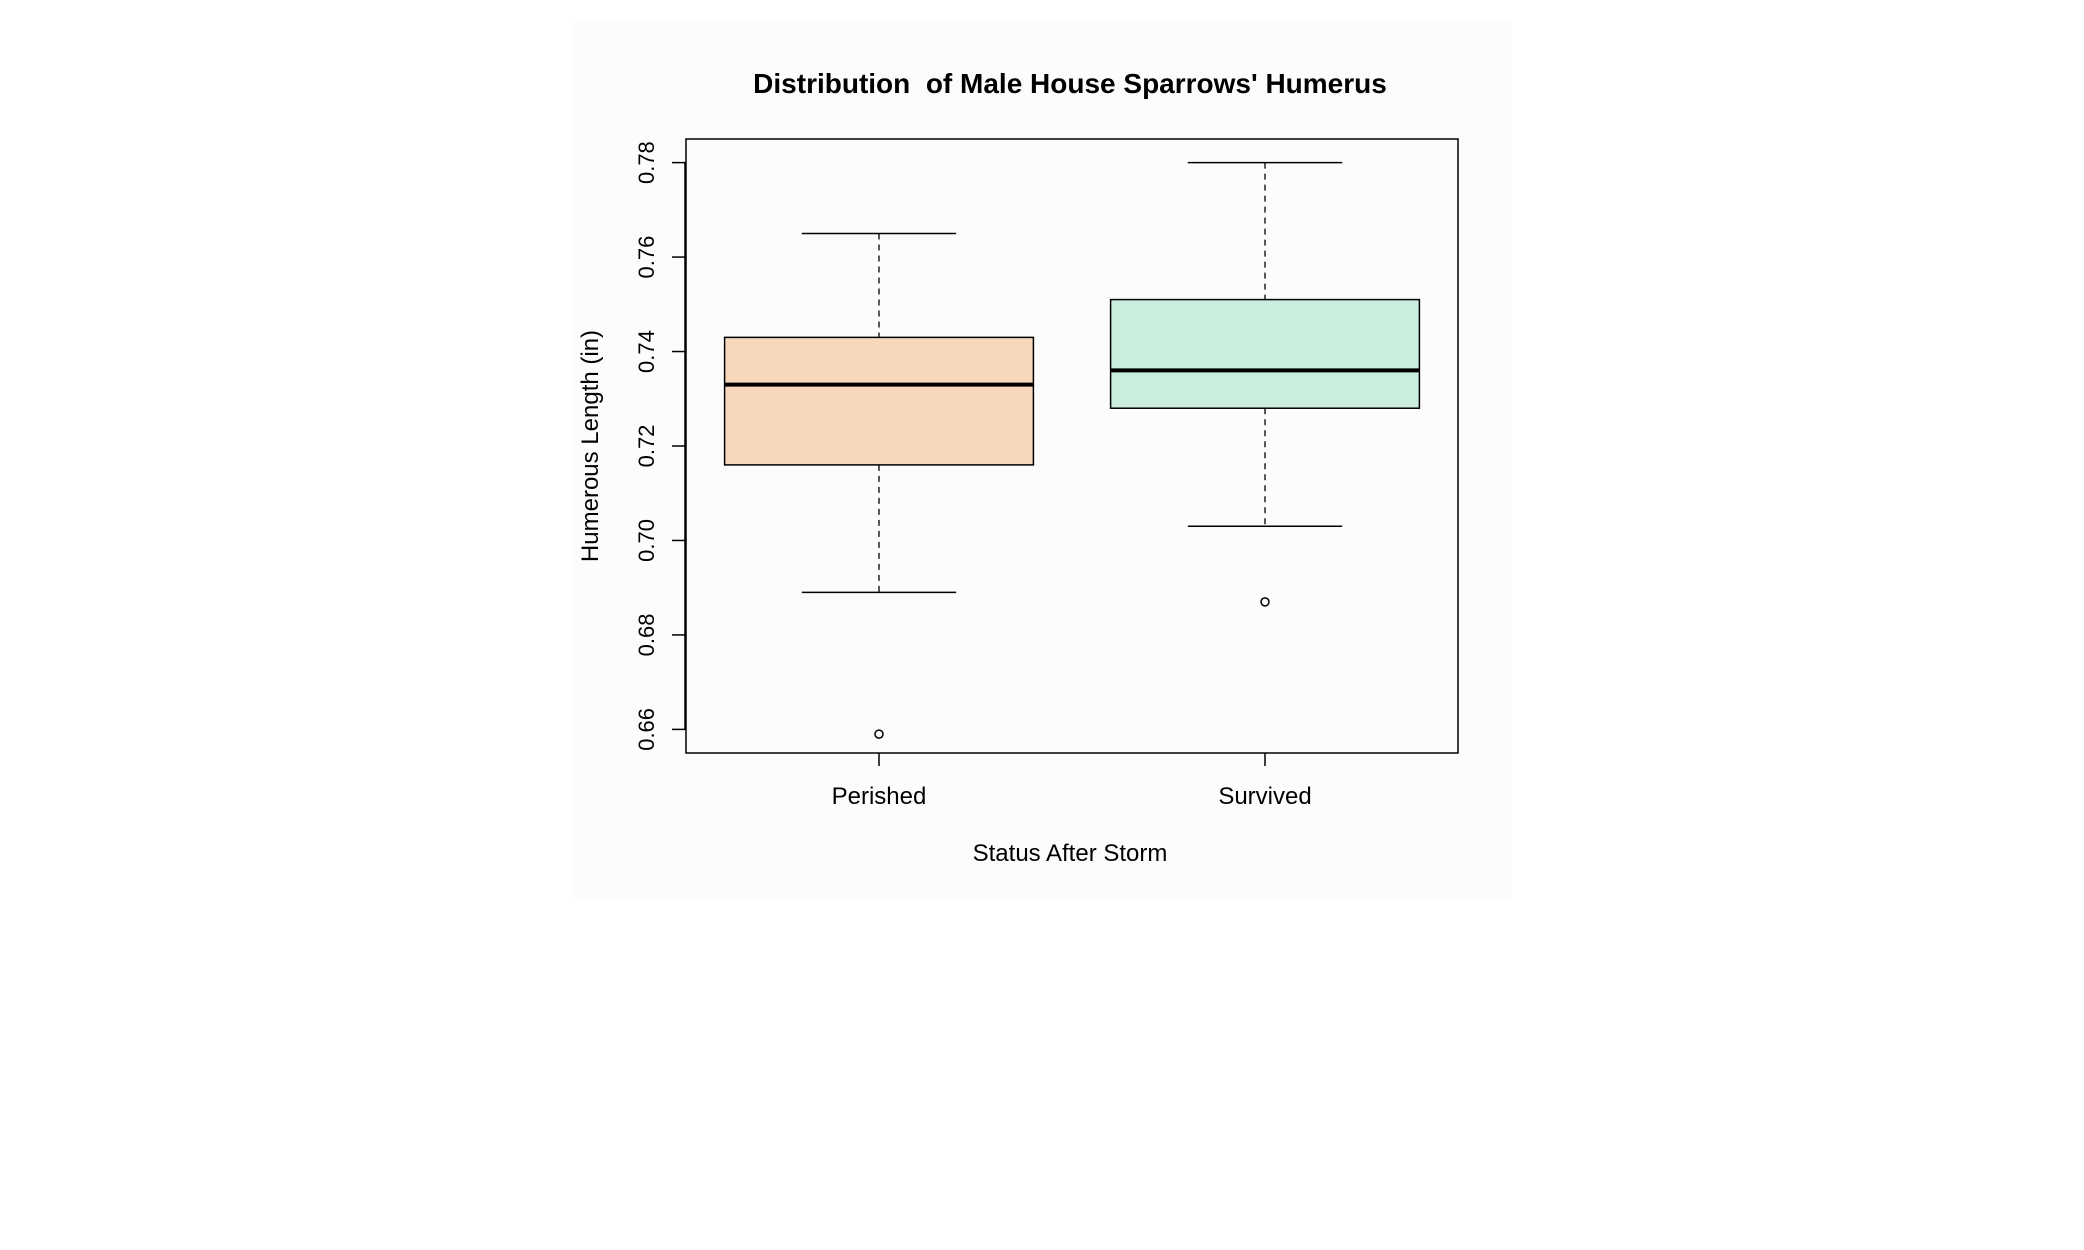 The width and height of the screenshot is (2084, 1250). What do you see at coordinates (646, 729) in the screenshot?
I see `y-tick-label: 0.66` at bounding box center [646, 729].